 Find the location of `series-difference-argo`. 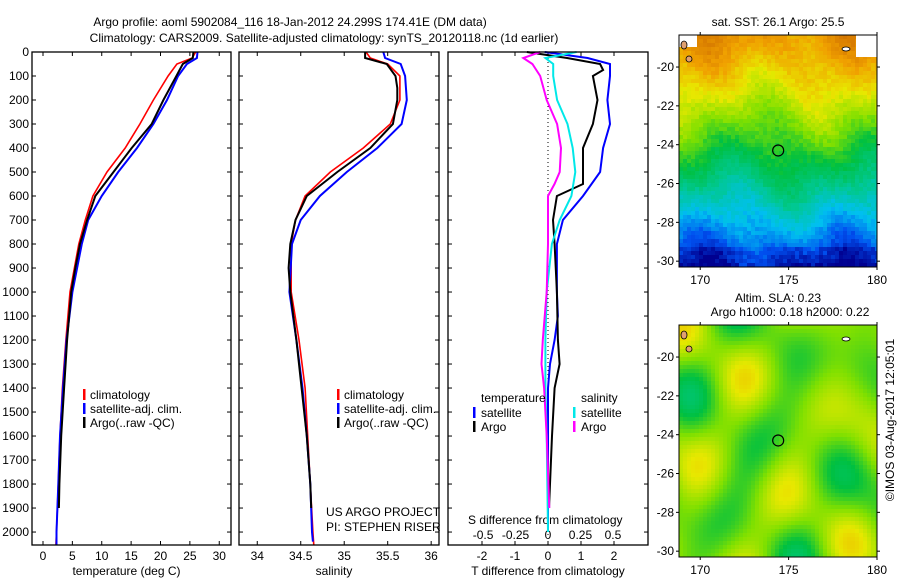

series-difference-argo is located at coordinates (565, 280).